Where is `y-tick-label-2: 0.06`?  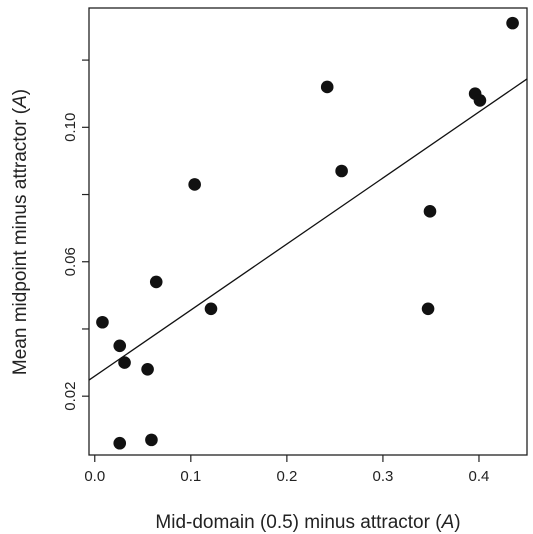 y-tick-label-2: 0.06 is located at coordinates (70, 261).